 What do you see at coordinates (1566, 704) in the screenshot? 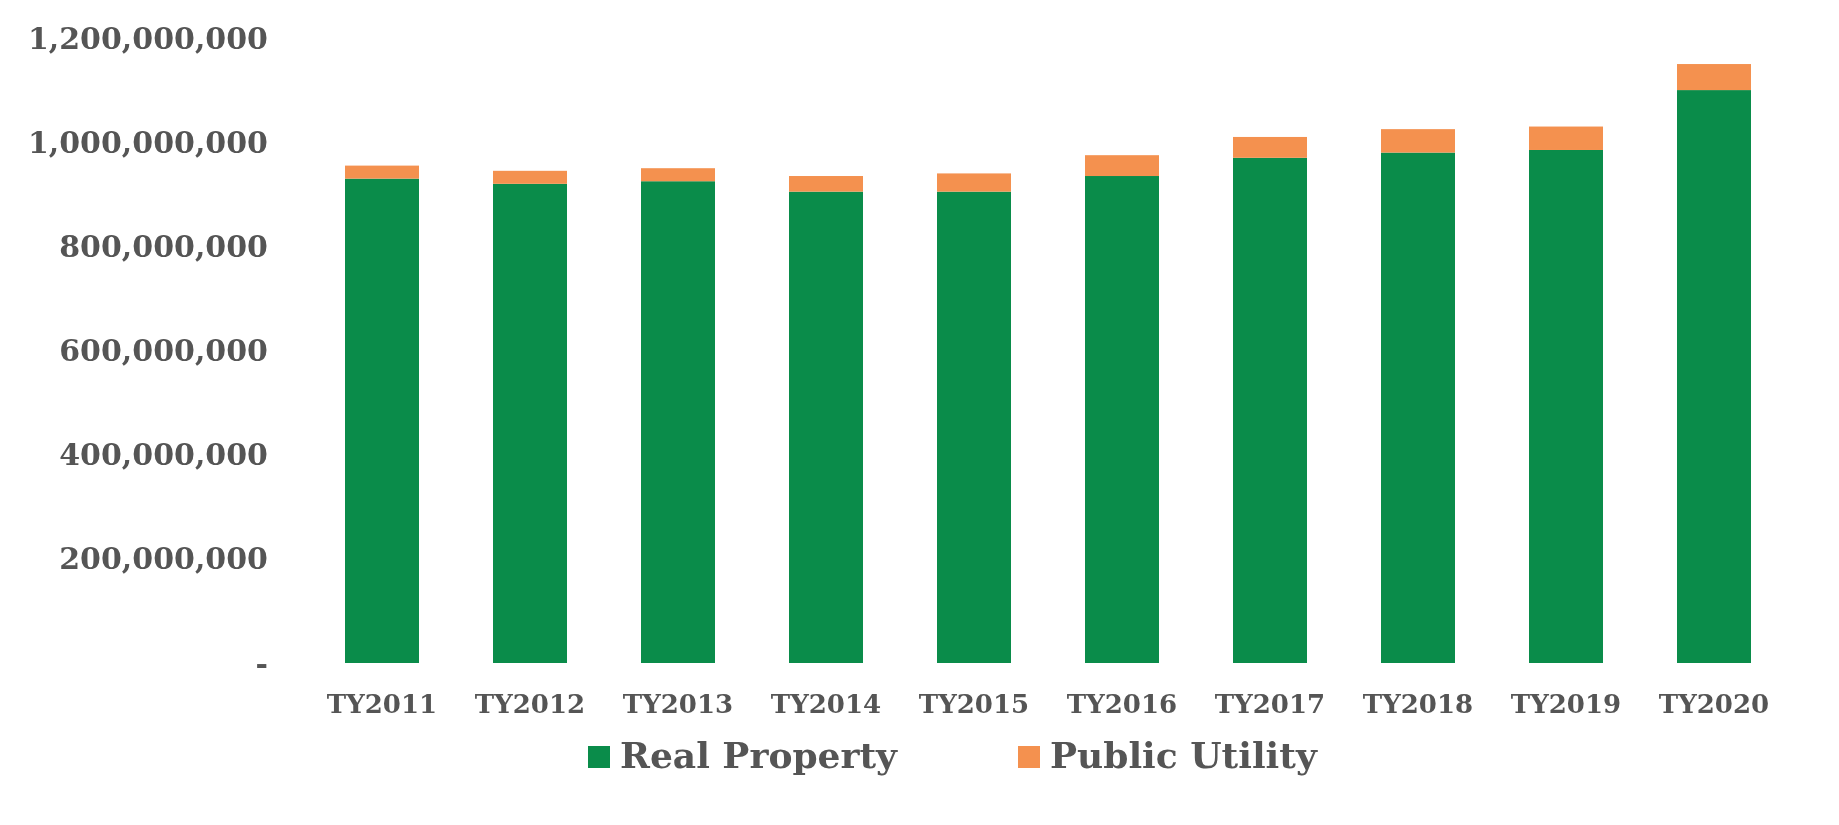
I see `x-tick-label: TY2019` at bounding box center [1566, 704].